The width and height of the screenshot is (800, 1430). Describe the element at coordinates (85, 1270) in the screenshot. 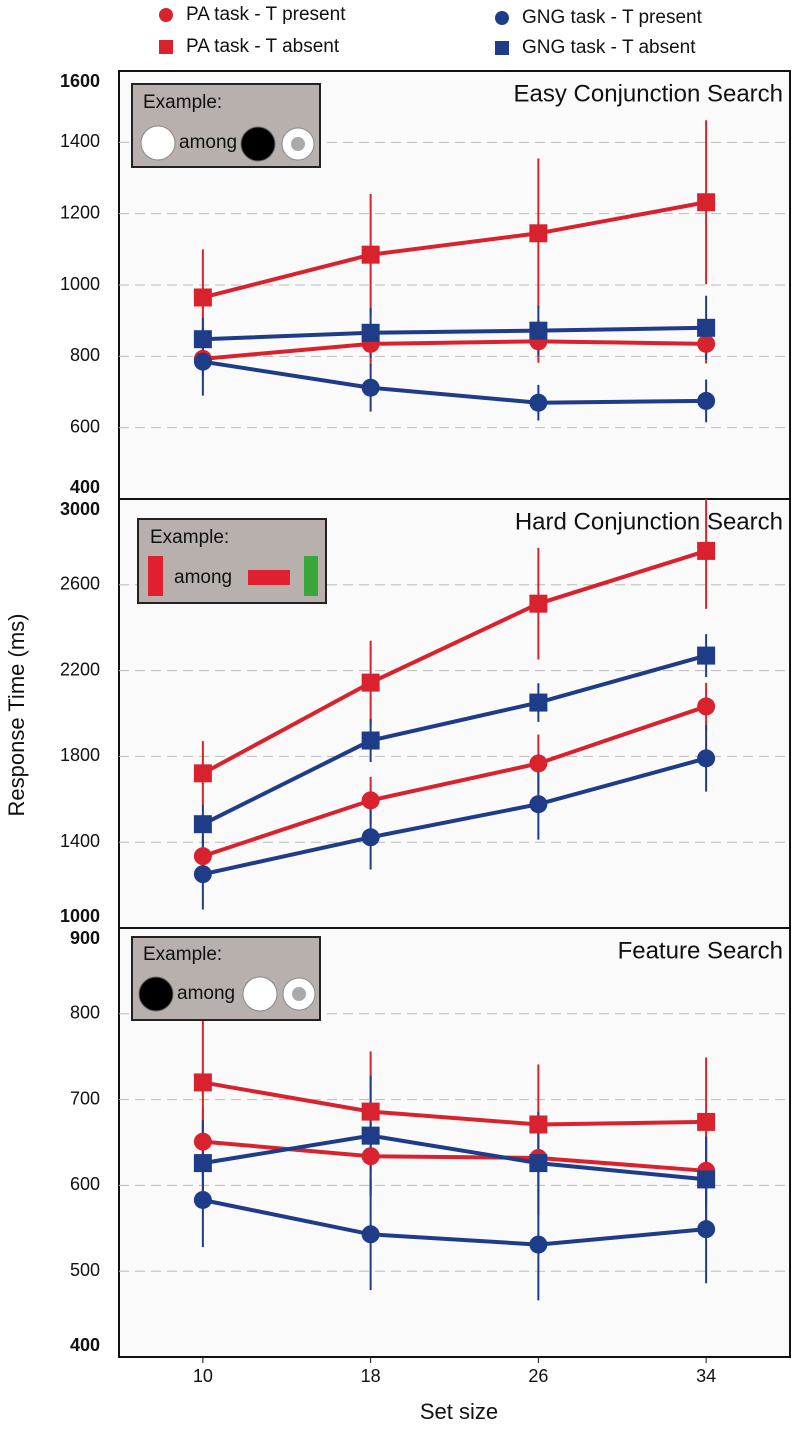

I see `y-tick-label: 500` at that location.